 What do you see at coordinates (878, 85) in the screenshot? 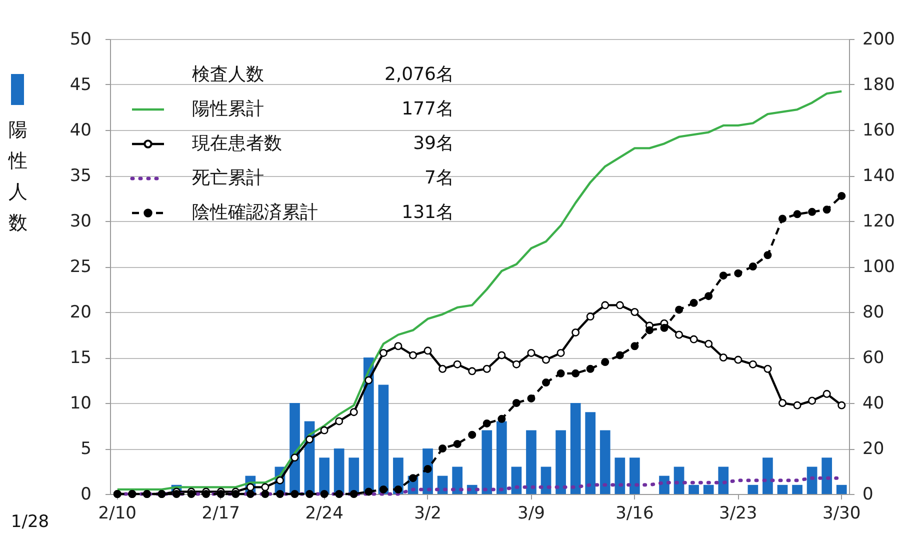
I see `y2-tick-label: 180` at bounding box center [878, 85].